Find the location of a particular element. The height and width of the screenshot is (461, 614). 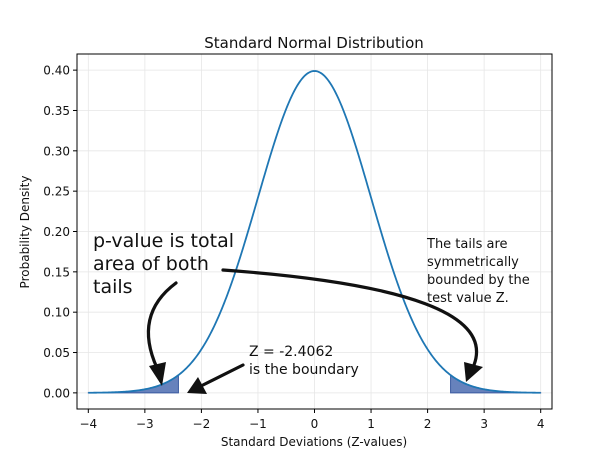

y-tick-label: 0.15 is located at coordinates (56, 272).